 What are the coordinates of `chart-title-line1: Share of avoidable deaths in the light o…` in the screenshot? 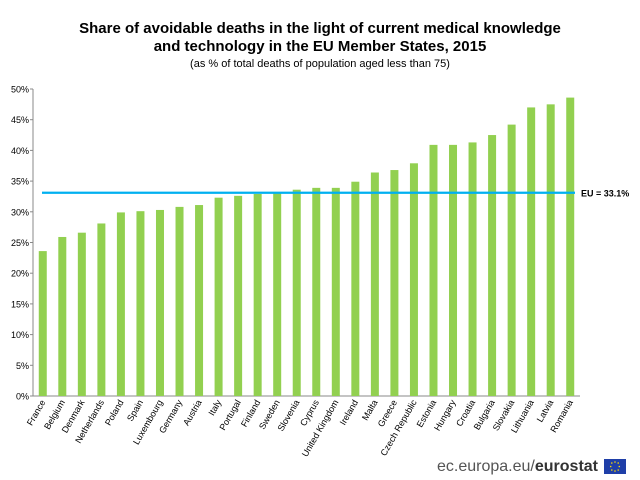 It's located at (320, 28).